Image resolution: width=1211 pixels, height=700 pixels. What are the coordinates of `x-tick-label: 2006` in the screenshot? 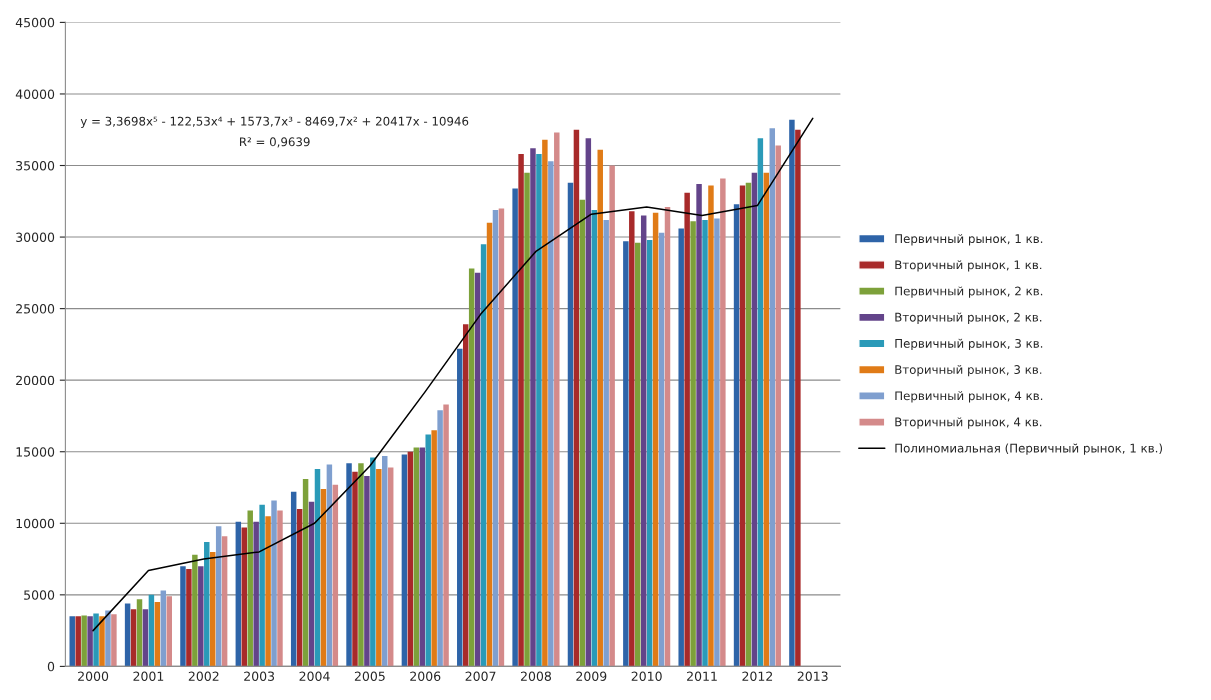 It's located at (425, 676).